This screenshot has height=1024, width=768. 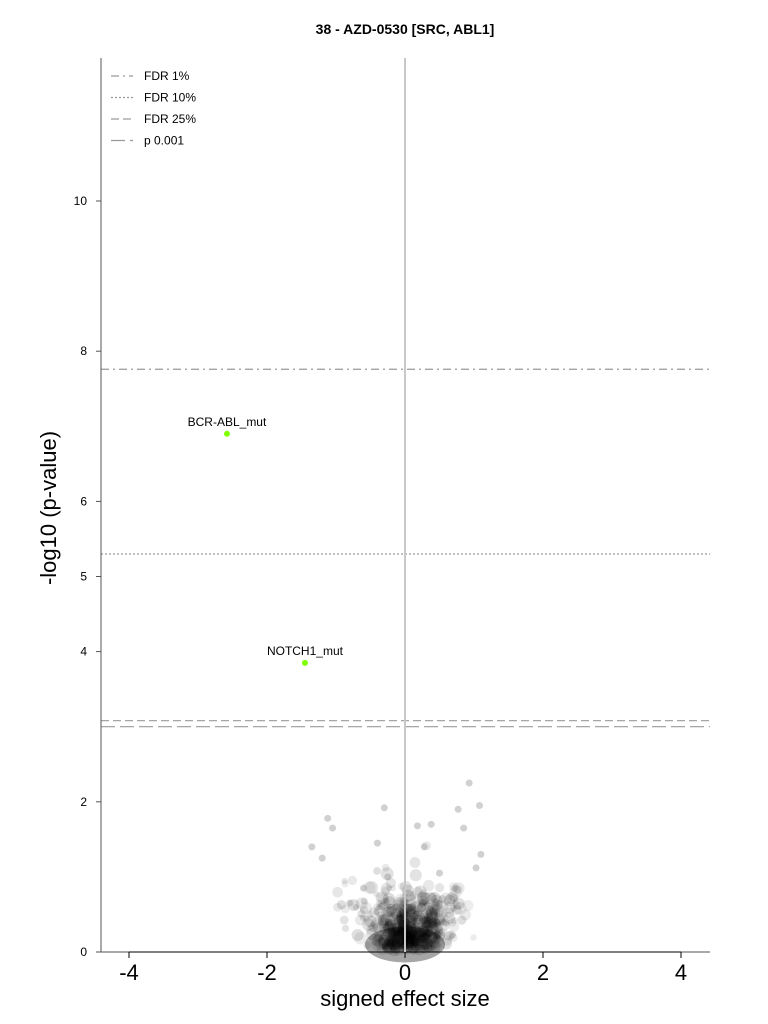 I want to click on y-tick-label: 0, so click(x=83, y=952).